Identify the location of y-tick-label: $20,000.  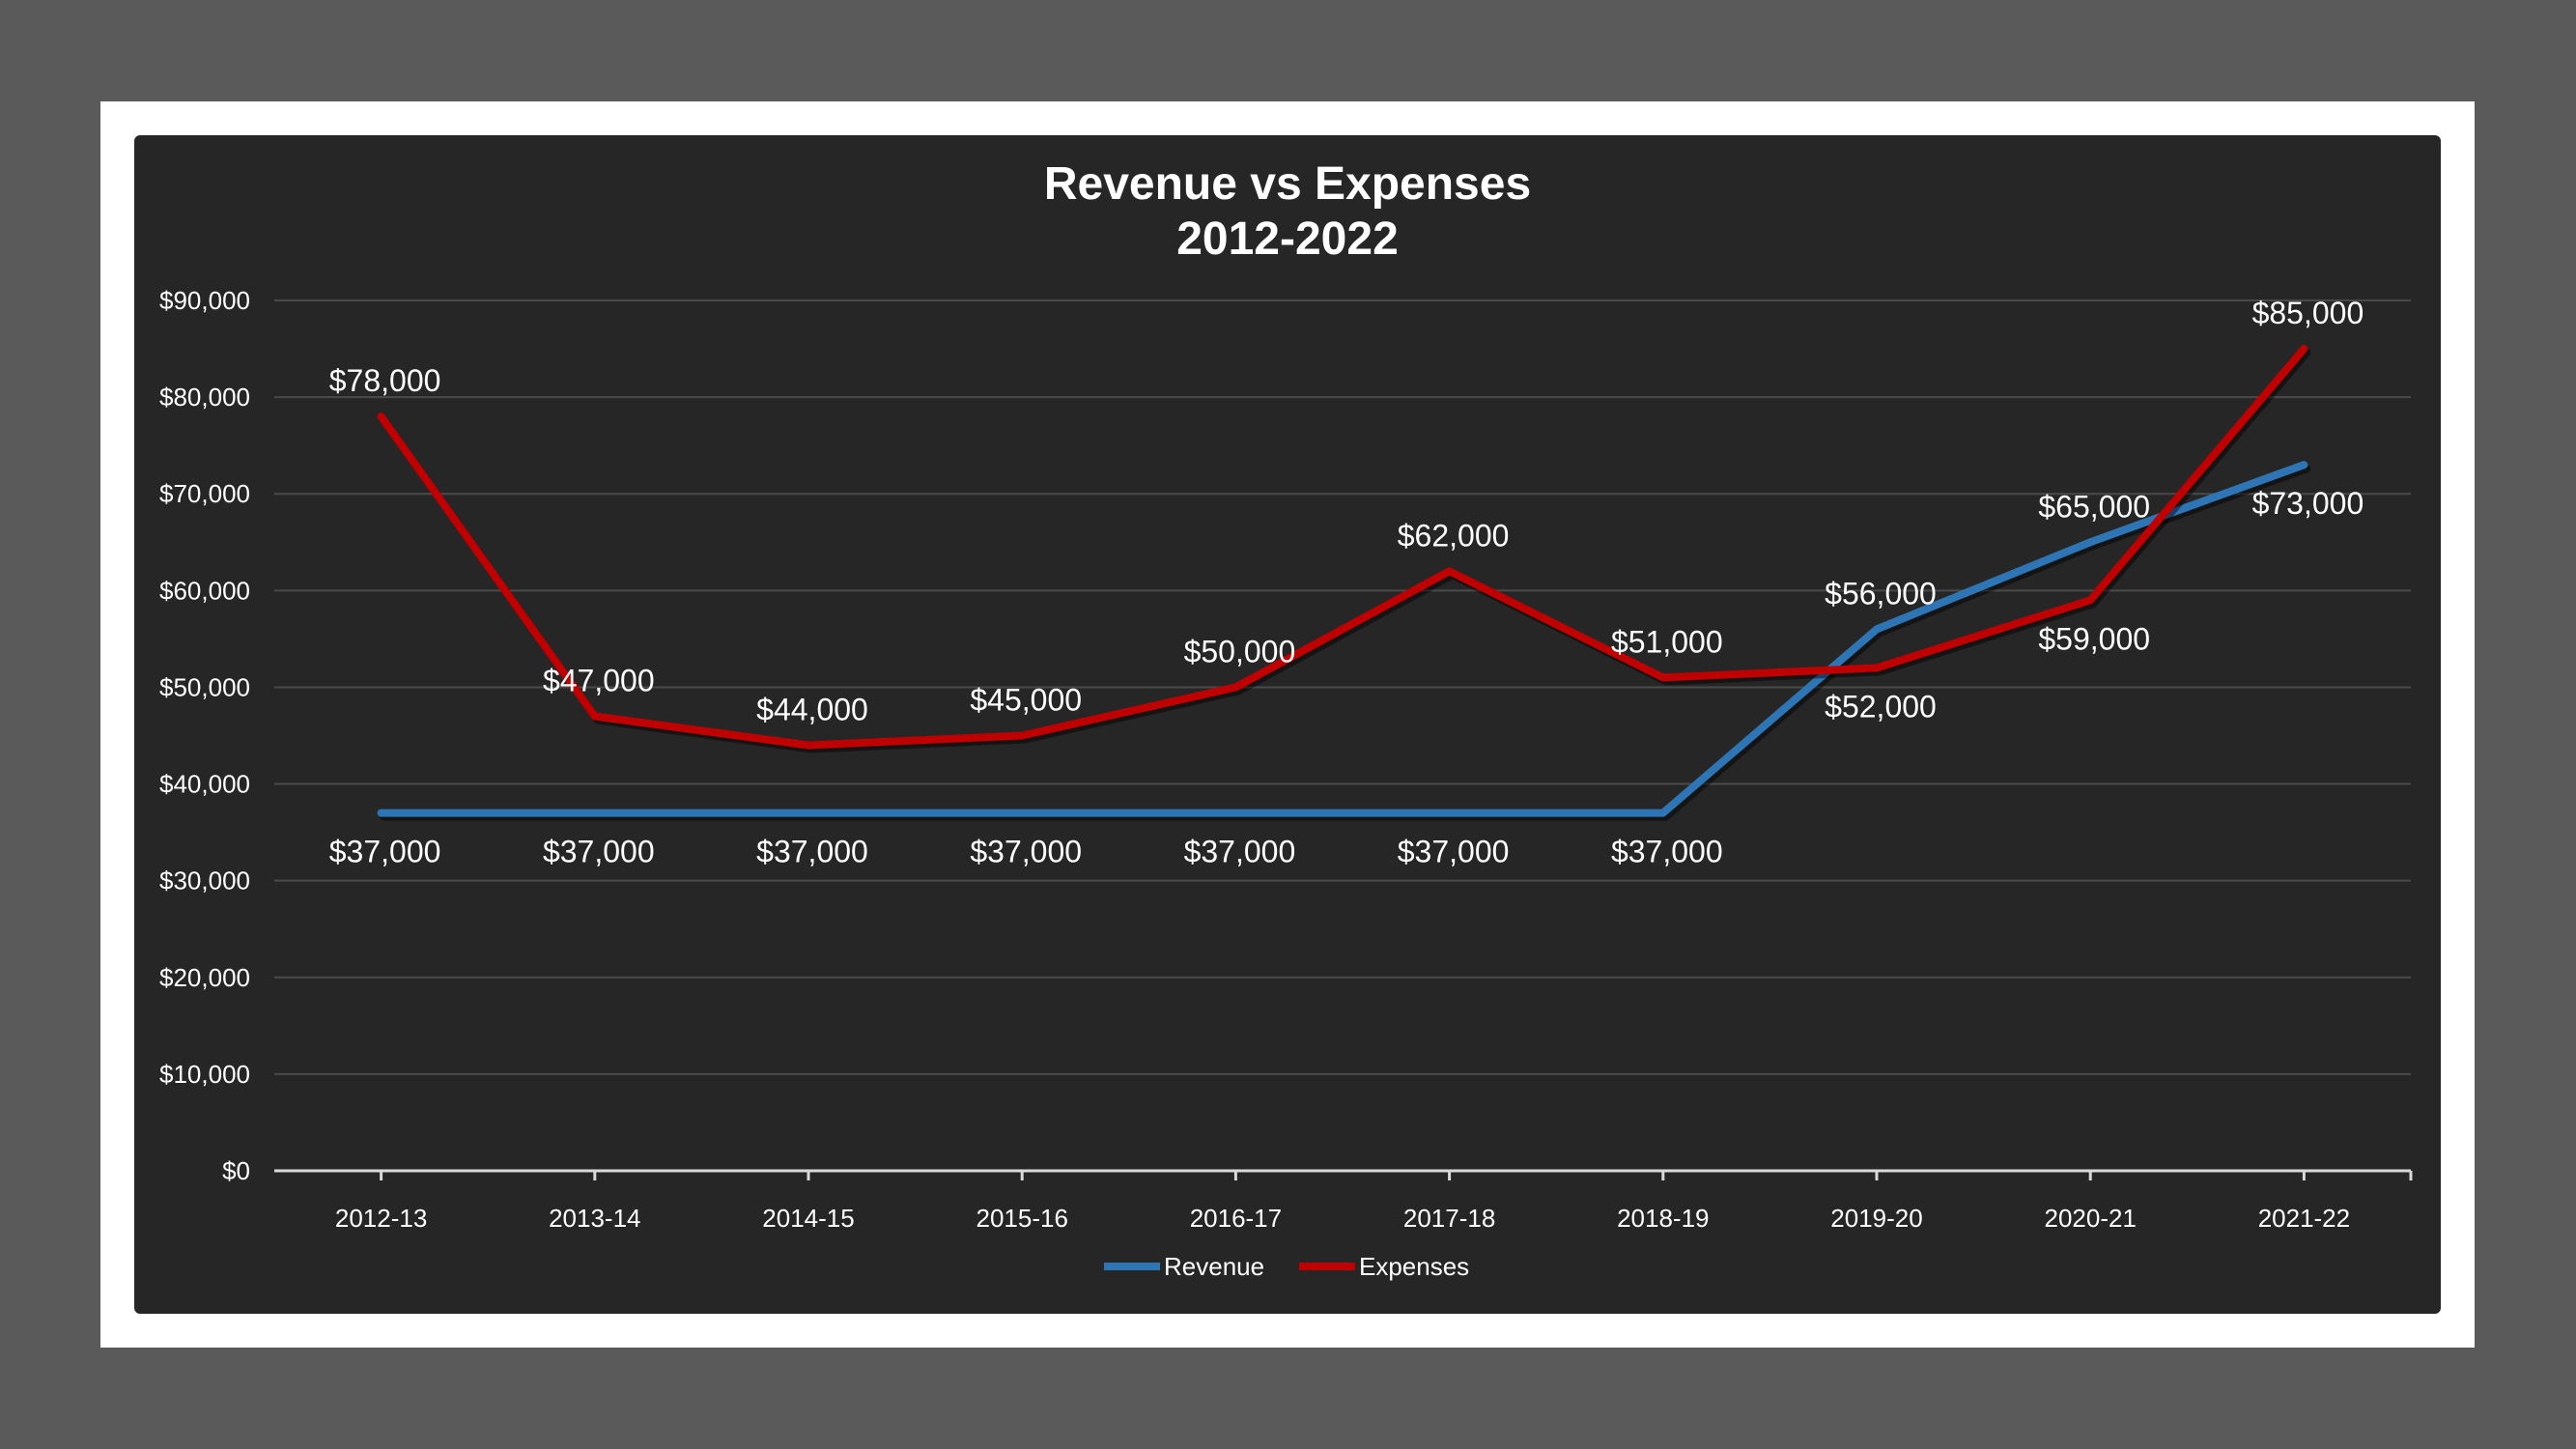
(204, 977).